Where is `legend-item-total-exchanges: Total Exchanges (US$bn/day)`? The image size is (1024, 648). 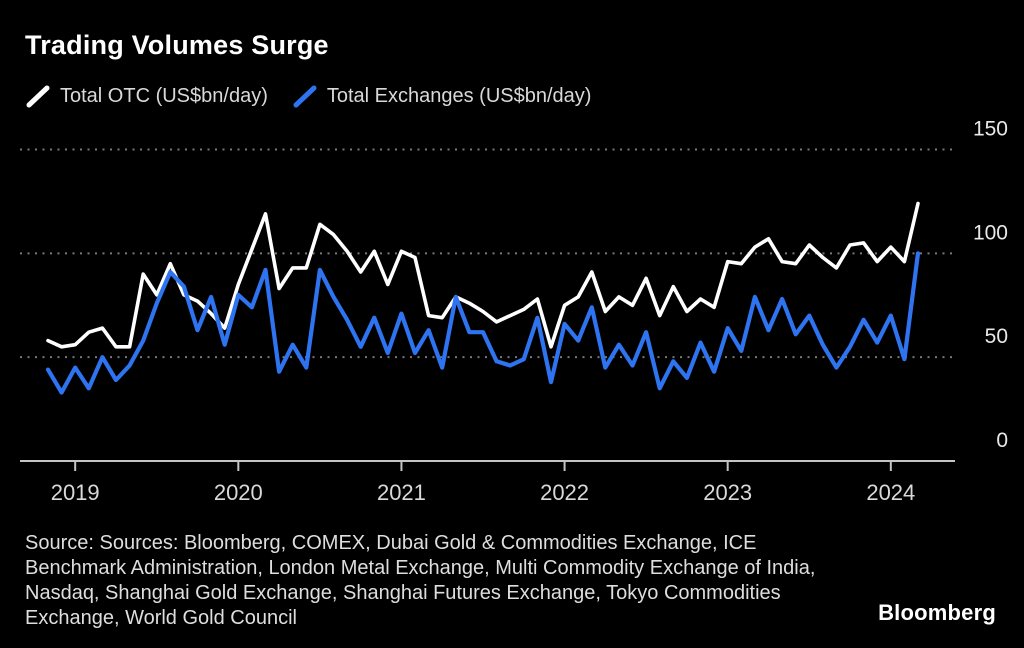 legend-item-total-exchanges: Total Exchanges (US$bn/day) is located at coordinates (442, 96).